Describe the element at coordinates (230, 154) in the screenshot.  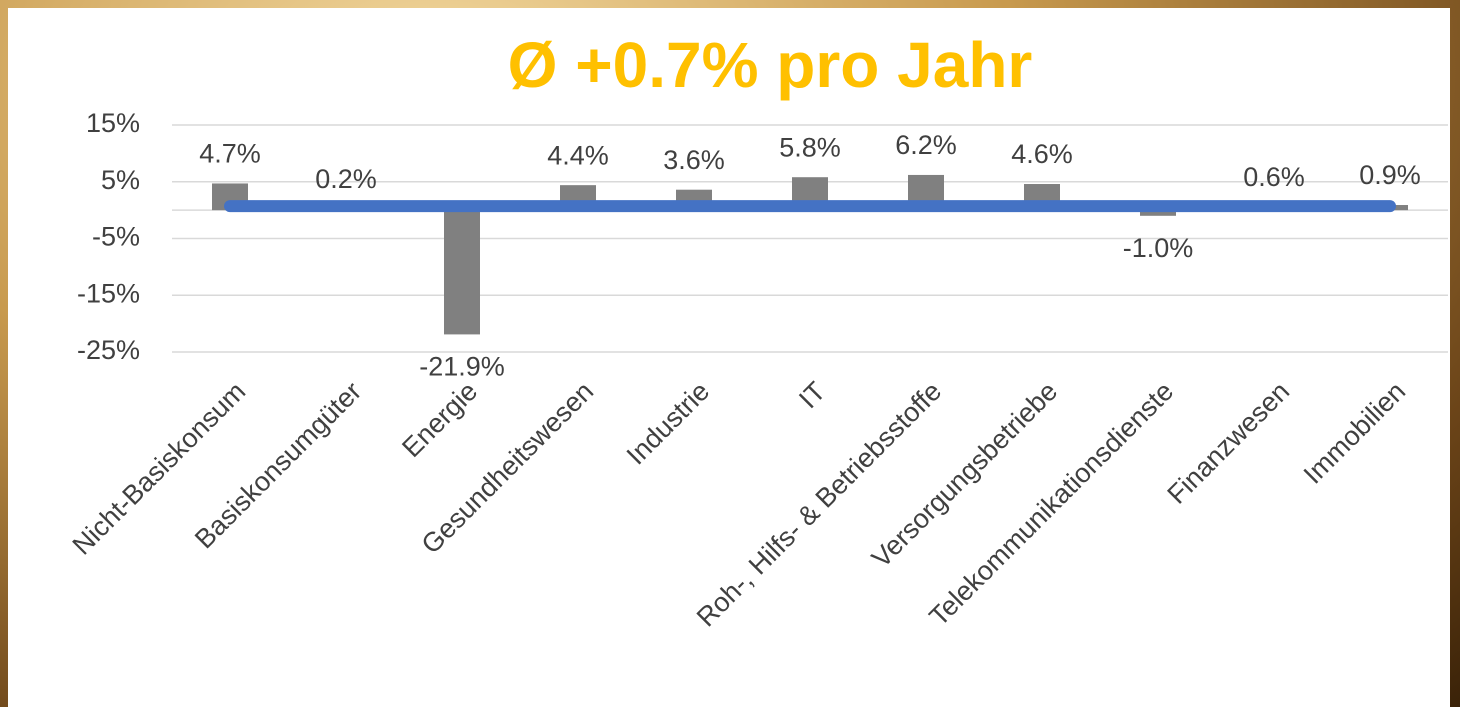
I see `value-label: 4.7%` at that location.